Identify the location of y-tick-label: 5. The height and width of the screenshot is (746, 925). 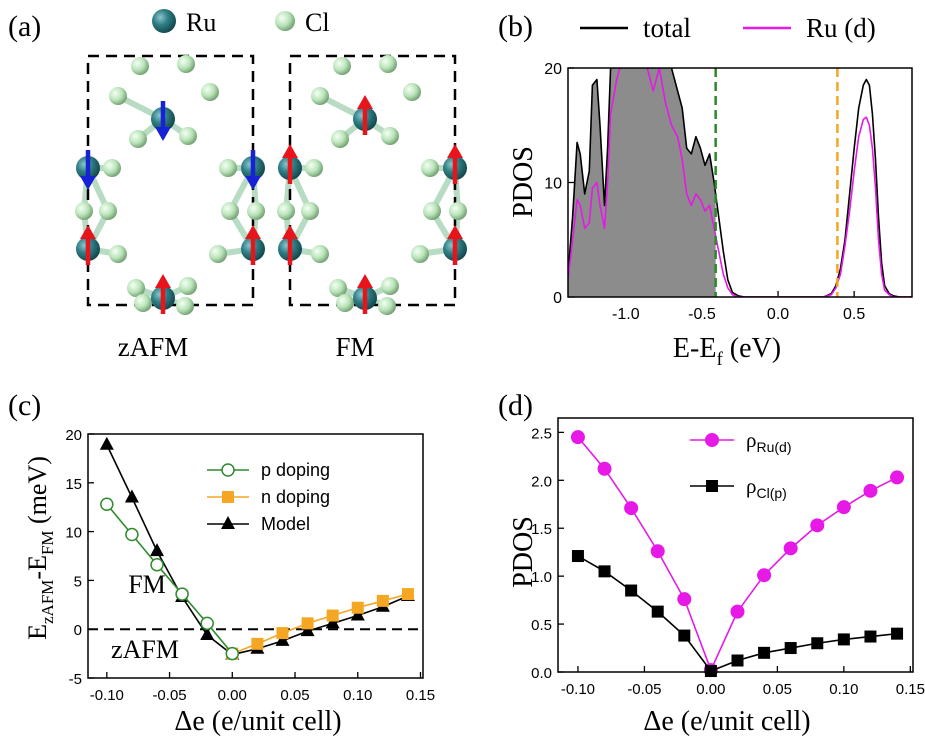
(78, 581).